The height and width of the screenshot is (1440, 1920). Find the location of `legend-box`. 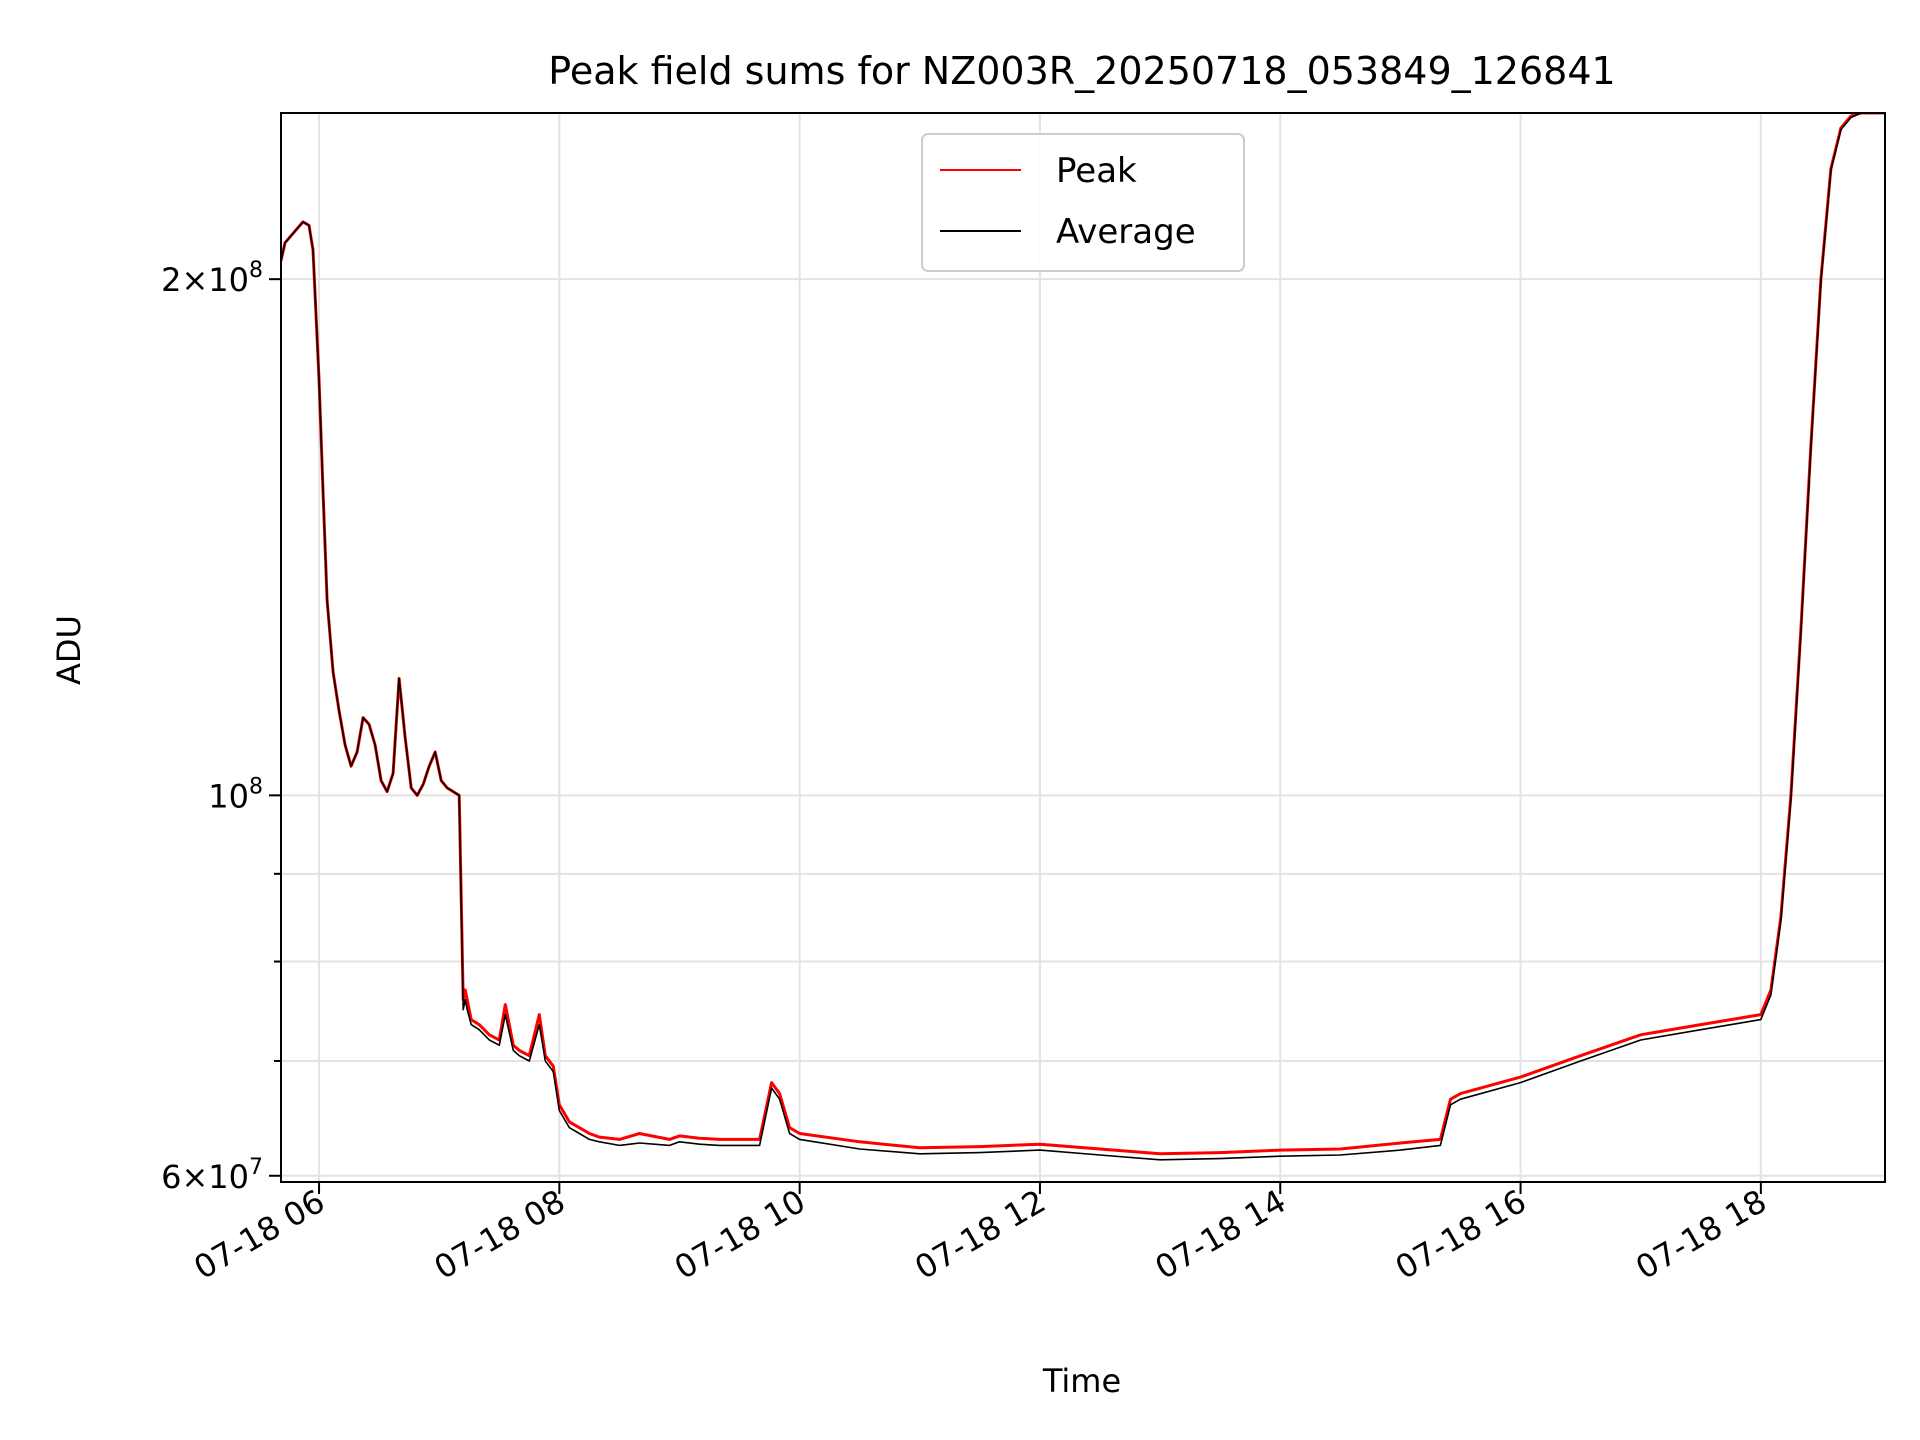

legend-box is located at coordinates (1083, 202).